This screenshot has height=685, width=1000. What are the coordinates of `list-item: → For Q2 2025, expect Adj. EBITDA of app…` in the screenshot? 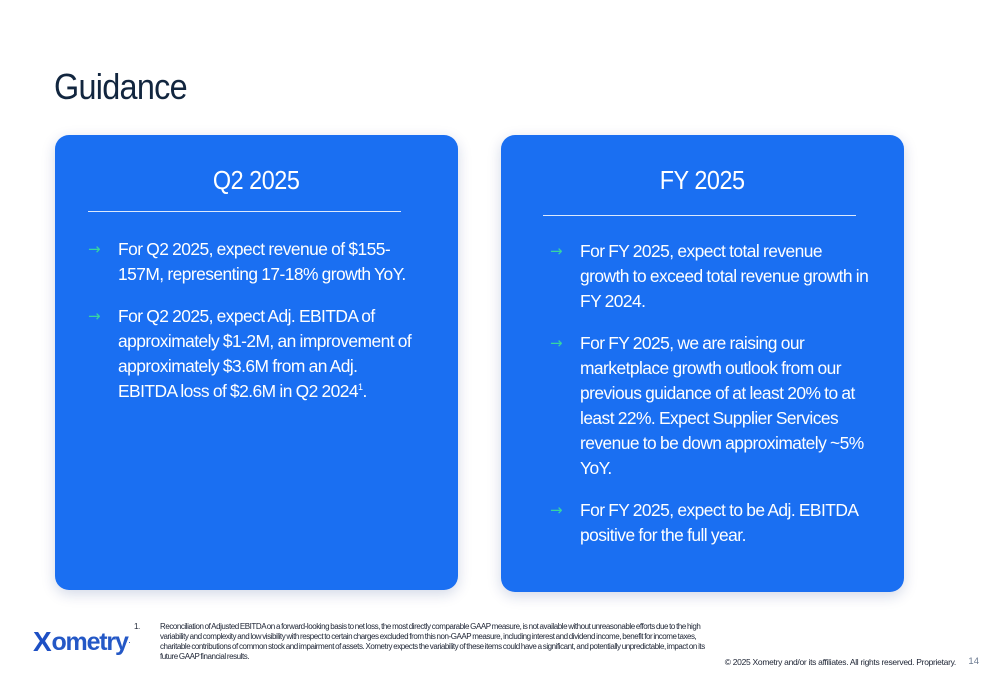 It's located at (253, 354).